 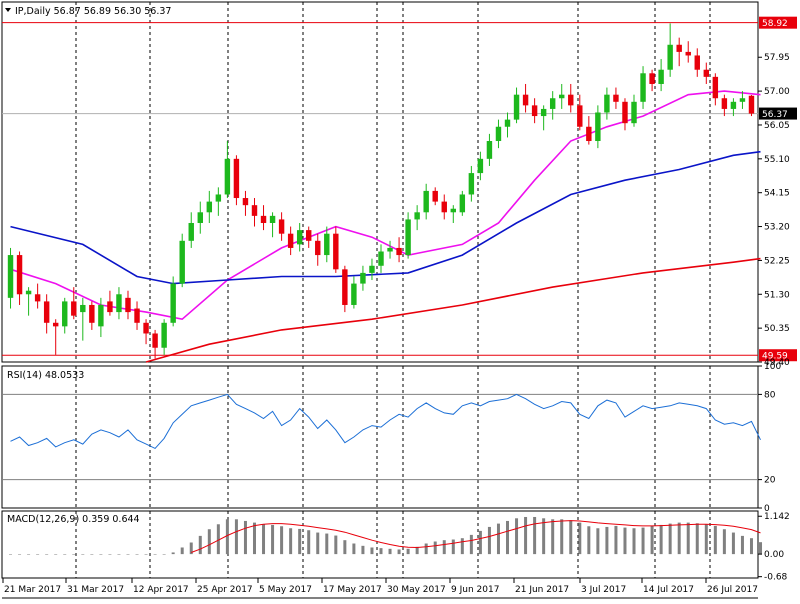 What do you see at coordinates (770, 395) in the screenshot?
I see `rsi-tick-label: 80` at bounding box center [770, 395].